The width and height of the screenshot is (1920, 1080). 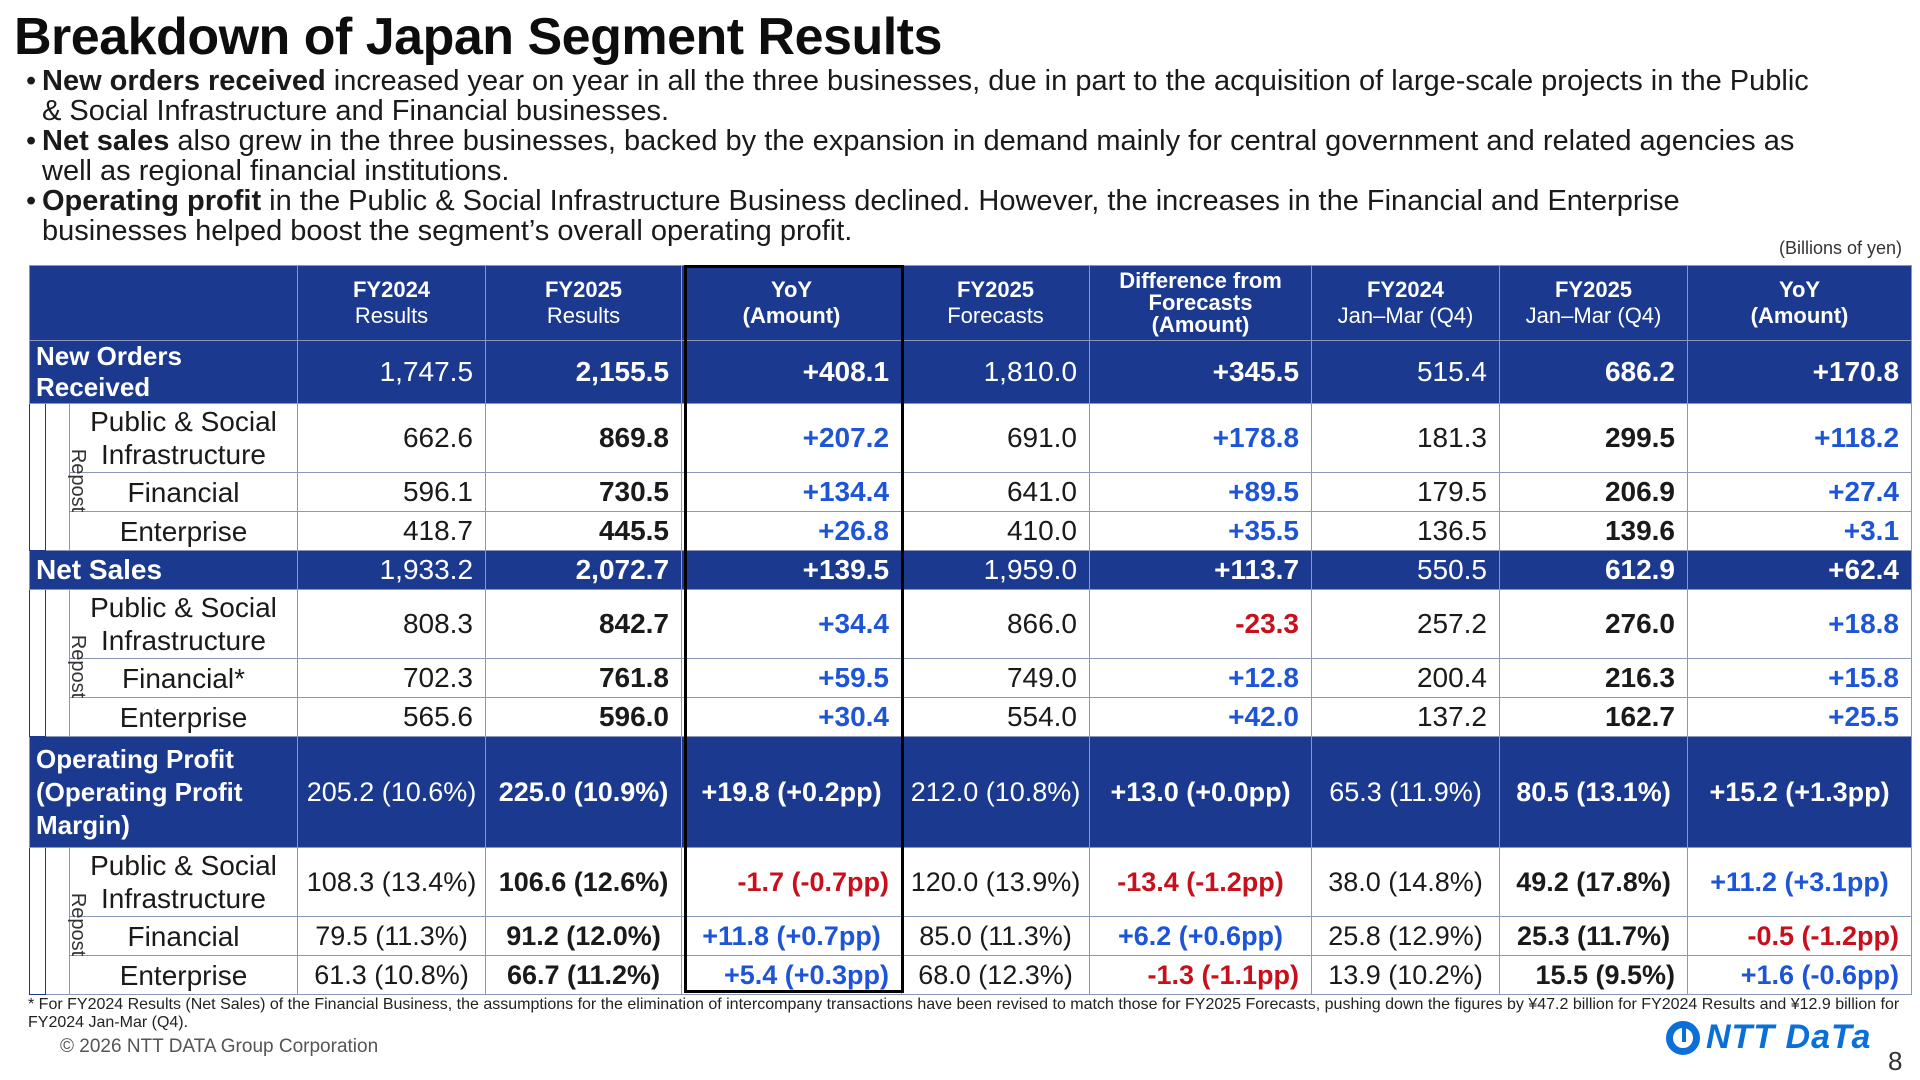 I want to click on table-cell: 205.2 (10.6%), so click(x=392, y=792).